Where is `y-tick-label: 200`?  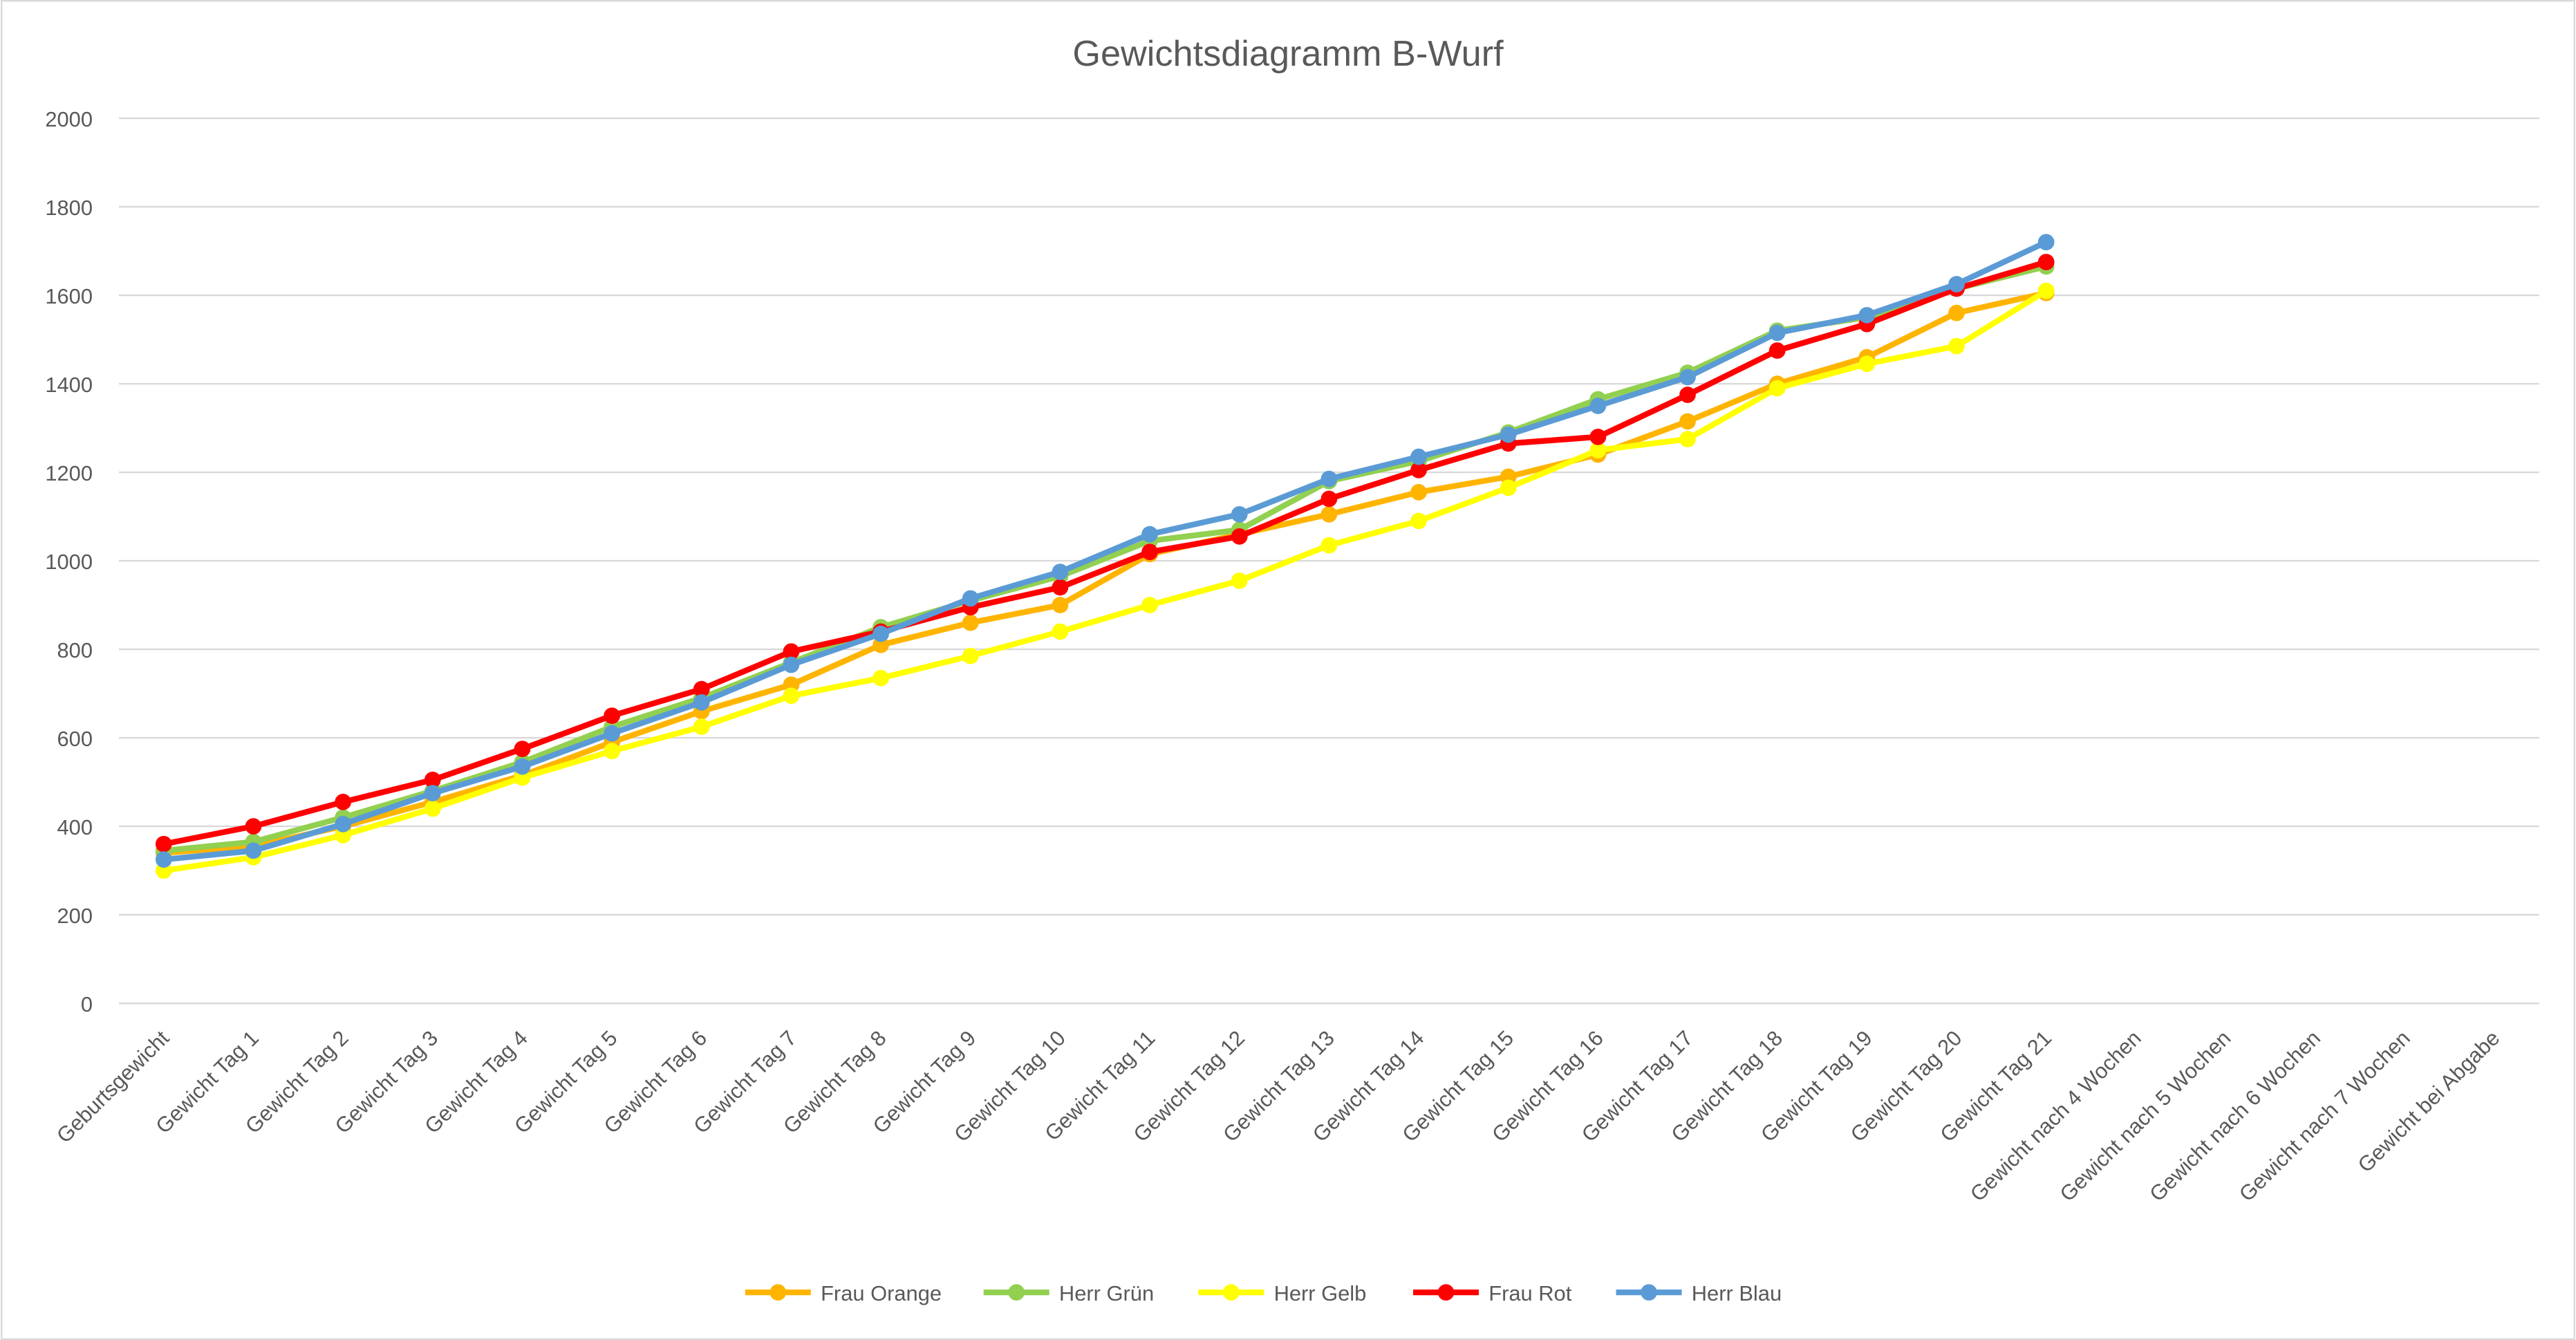
y-tick-label: 200 is located at coordinates (75, 916).